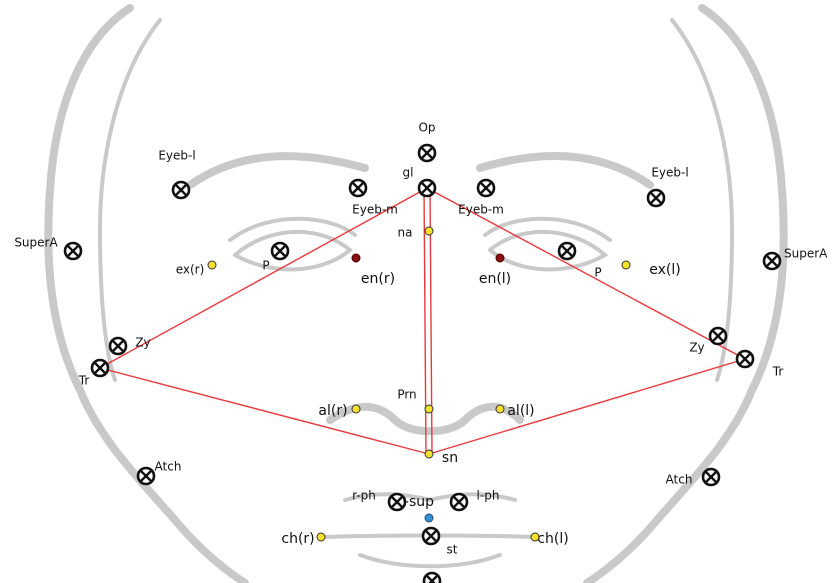  What do you see at coordinates (552, 539) in the screenshot?
I see `label: ch(l)` at bounding box center [552, 539].